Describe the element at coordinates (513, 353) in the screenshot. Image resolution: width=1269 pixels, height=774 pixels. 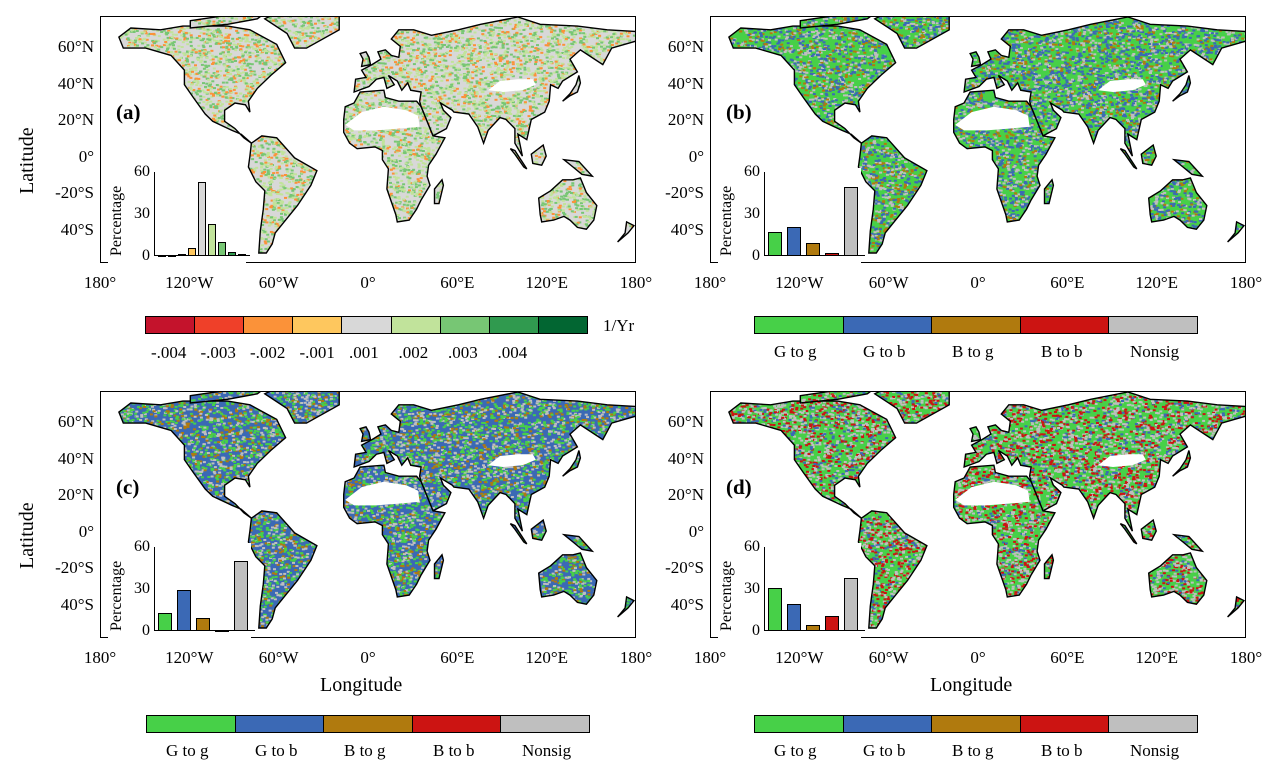
I see `legend-label: .004` at that location.